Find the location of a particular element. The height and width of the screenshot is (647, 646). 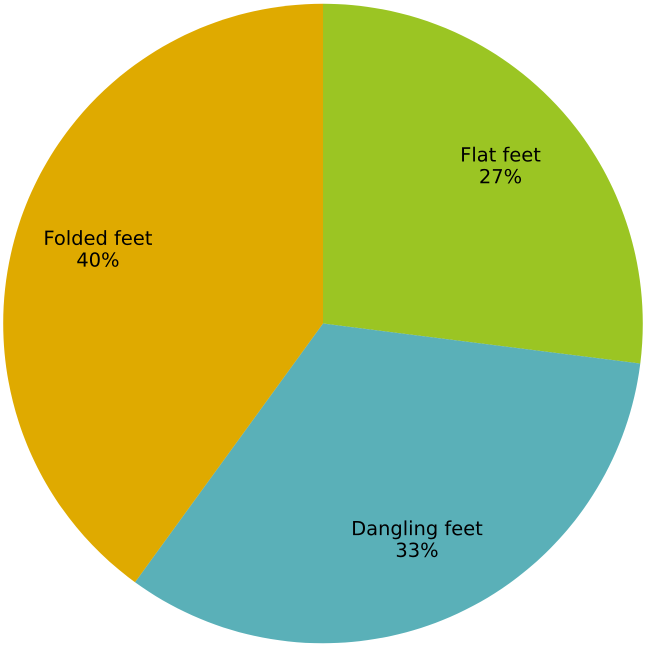

data-label: 33% is located at coordinates (417, 550).